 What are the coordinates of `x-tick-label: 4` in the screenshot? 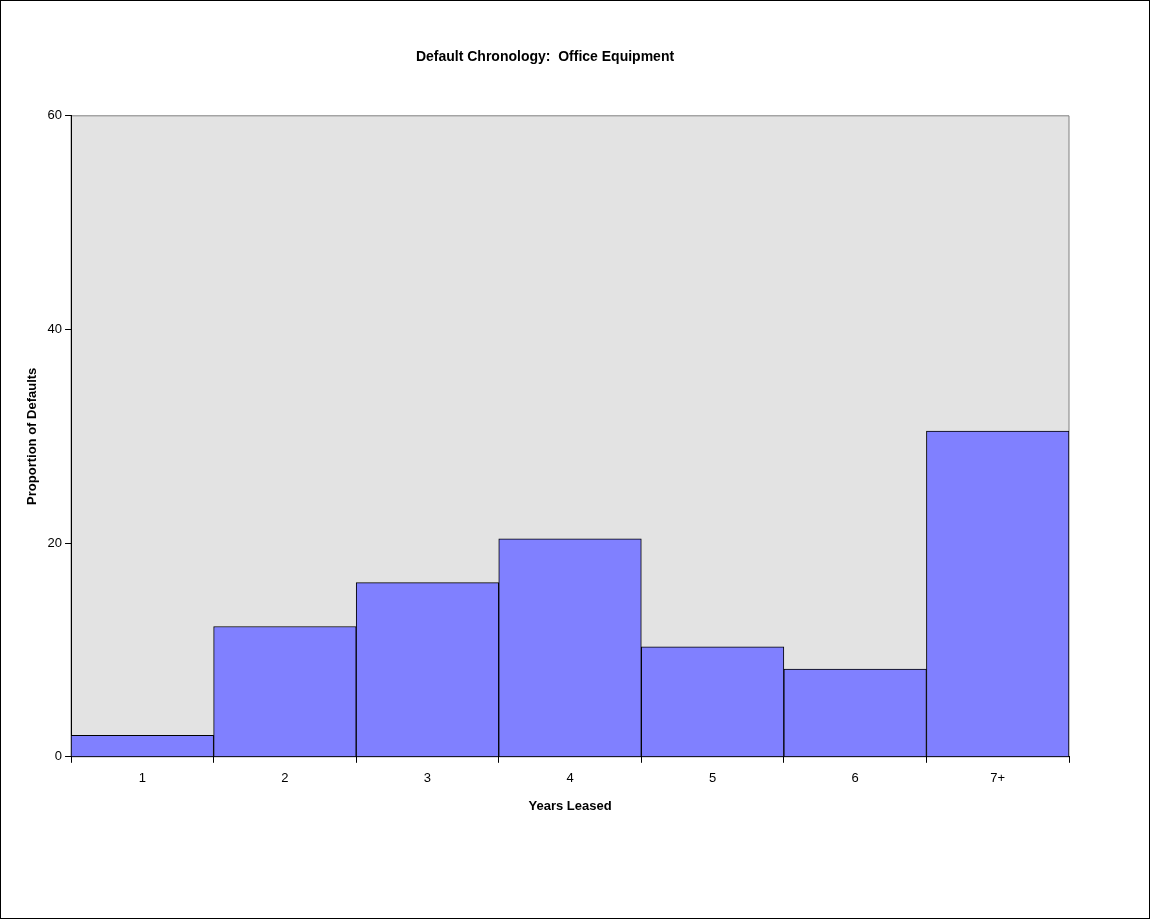 It's located at (570, 778).